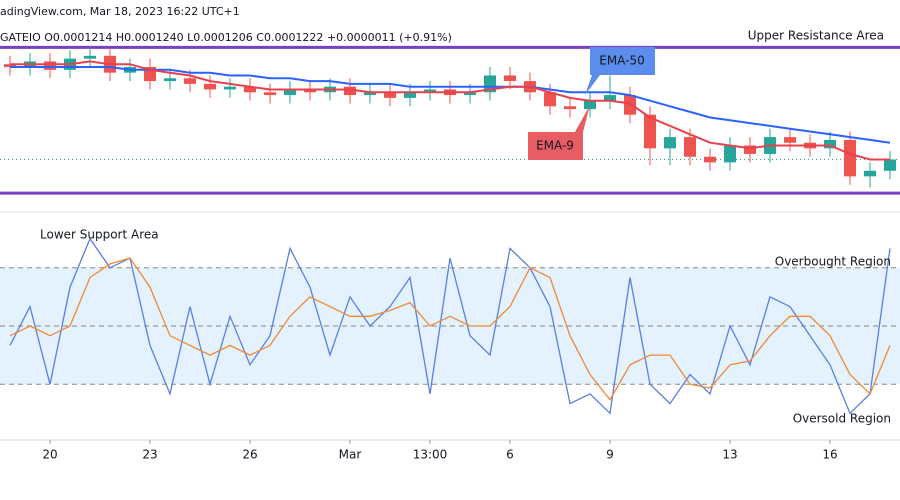 This screenshot has width=900, height=500. Describe the element at coordinates (829, 455) in the screenshot. I see `x-tick-label: 16` at that location.